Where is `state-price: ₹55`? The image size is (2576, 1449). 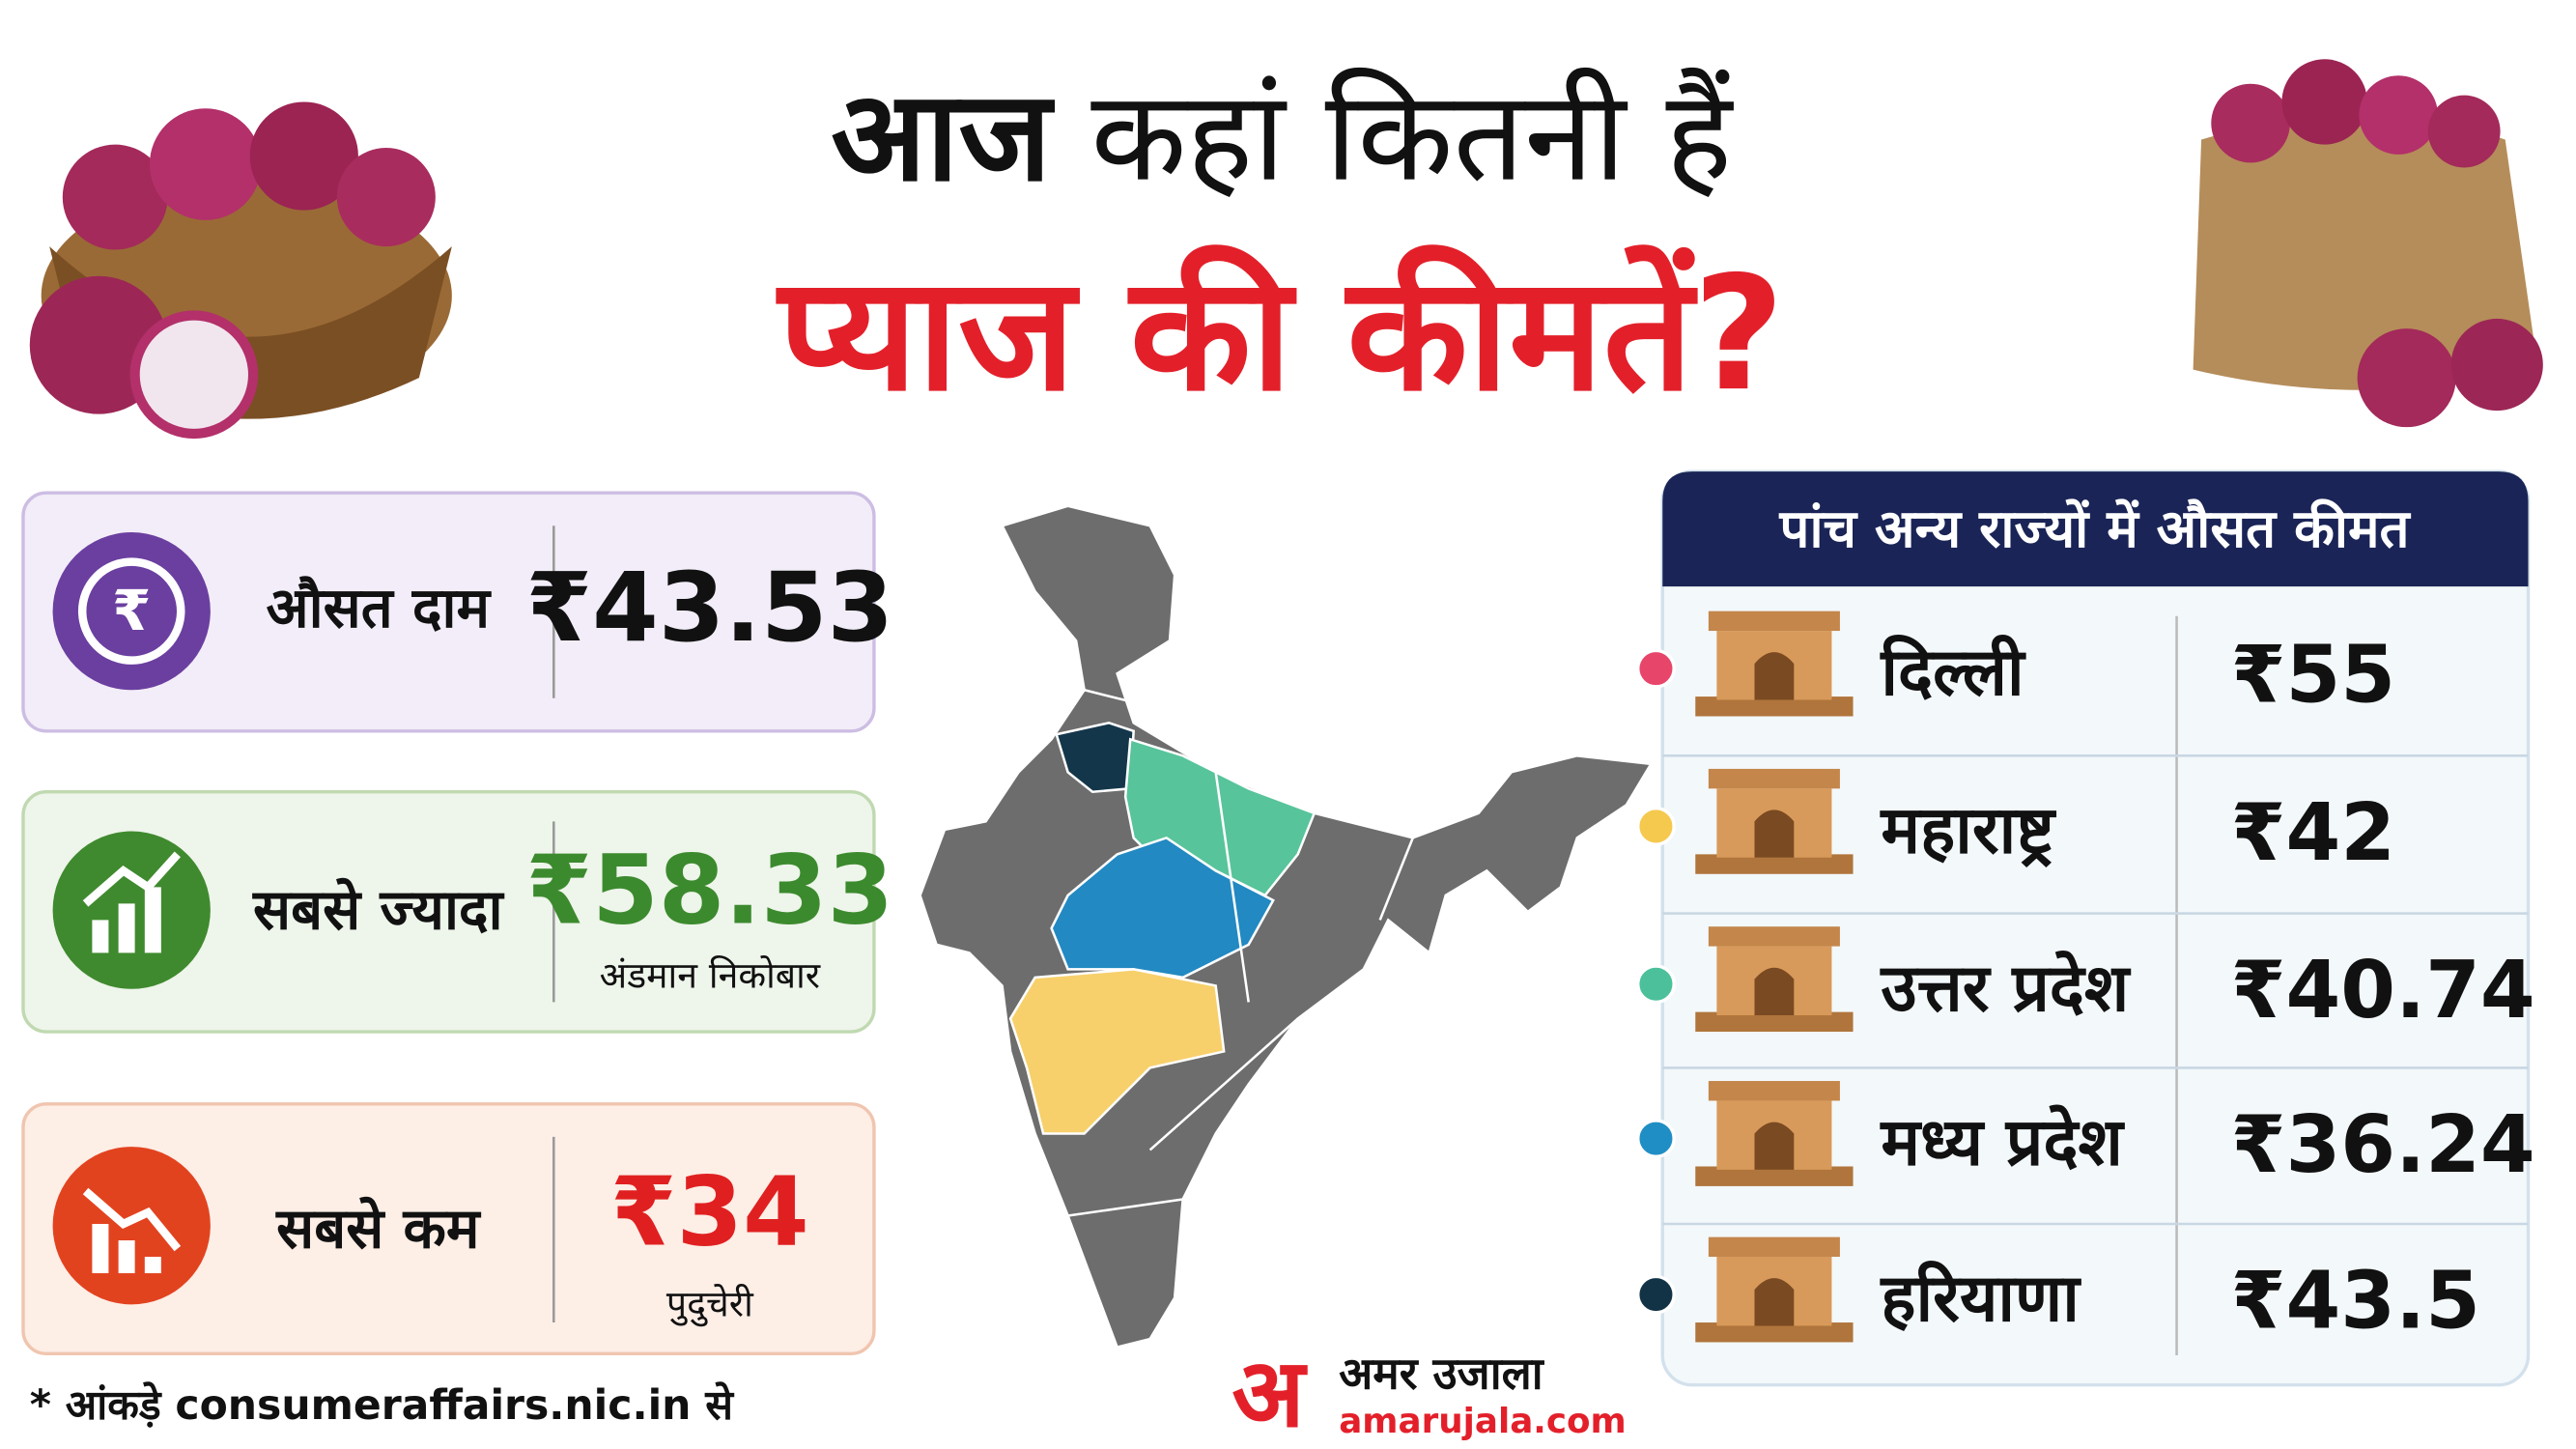
state-price: ₹55 is located at coordinates (2313, 676).